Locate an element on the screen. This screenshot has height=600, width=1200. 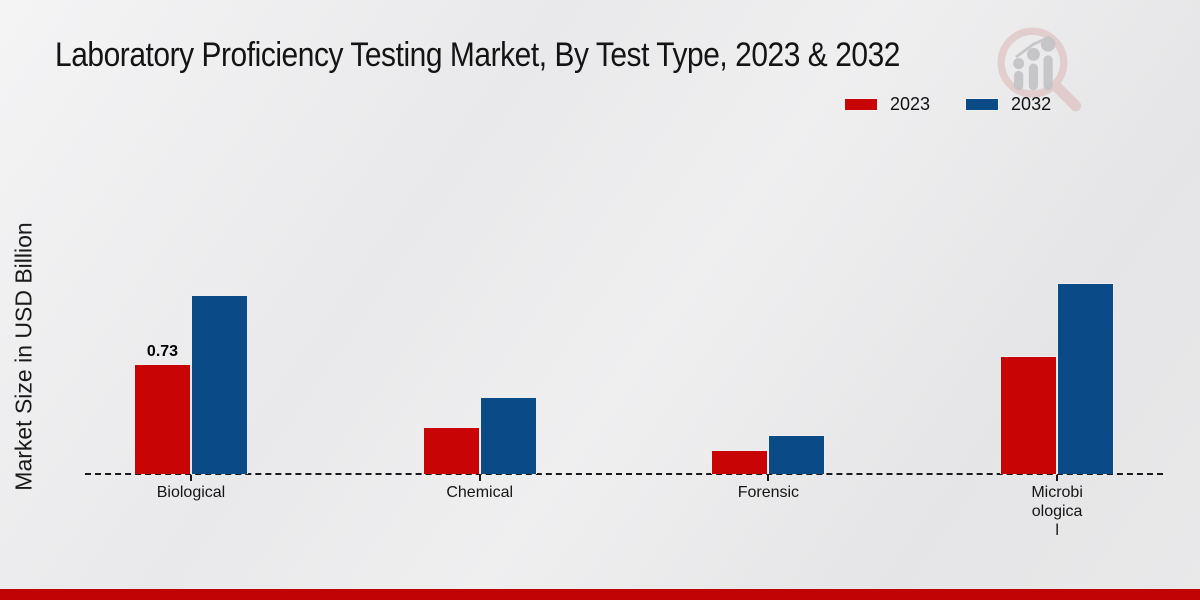
x-tick-biological is located at coordinates (191, 478).